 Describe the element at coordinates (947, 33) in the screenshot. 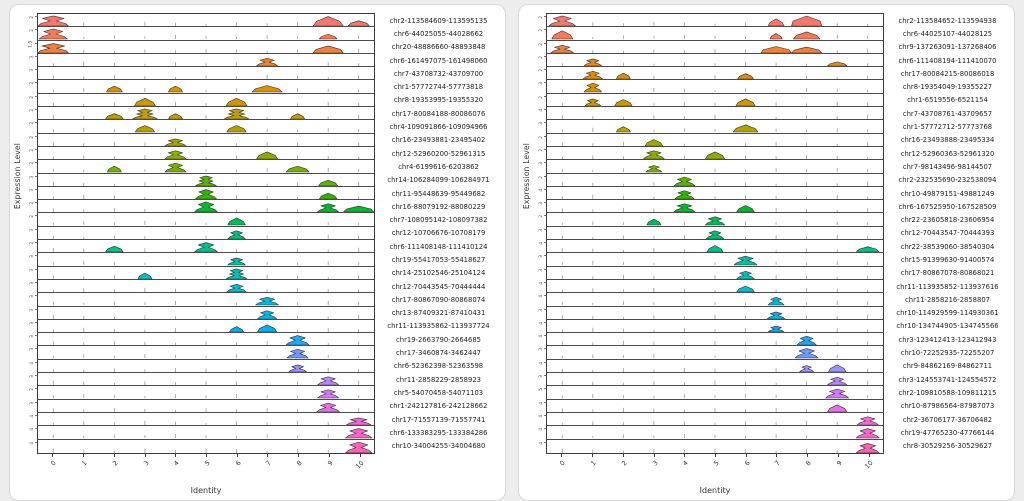

I see `feature-label: chr6-44025107-44028125` at that location.